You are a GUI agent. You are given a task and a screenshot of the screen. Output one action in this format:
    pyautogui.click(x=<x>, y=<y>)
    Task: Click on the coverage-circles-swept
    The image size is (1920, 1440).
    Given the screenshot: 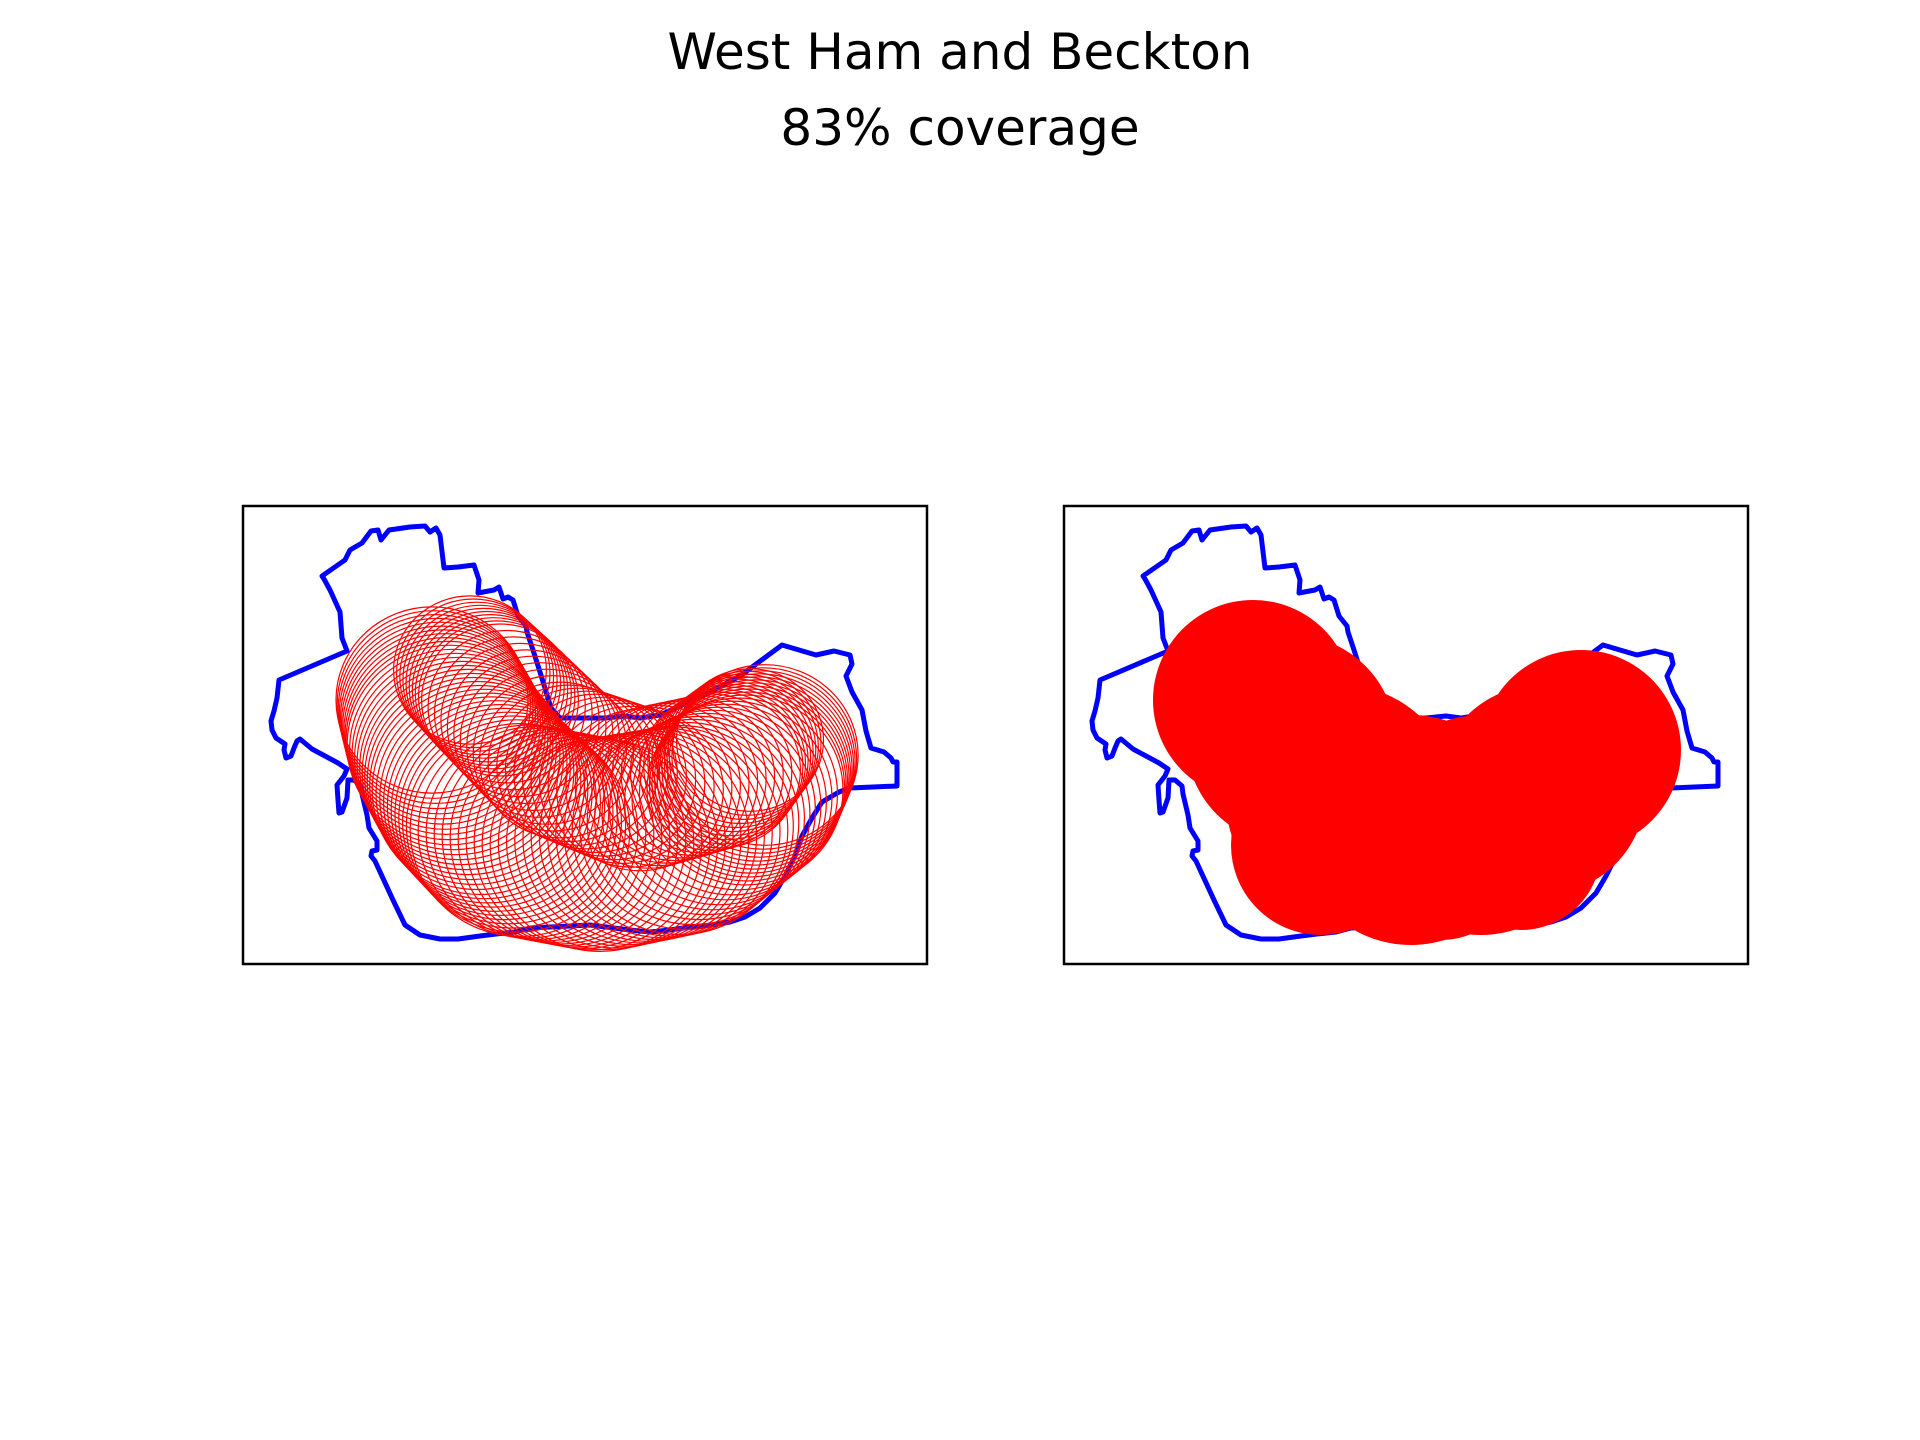 What is the action you would take?
    pyautogui.click(x=597, y=773)
    